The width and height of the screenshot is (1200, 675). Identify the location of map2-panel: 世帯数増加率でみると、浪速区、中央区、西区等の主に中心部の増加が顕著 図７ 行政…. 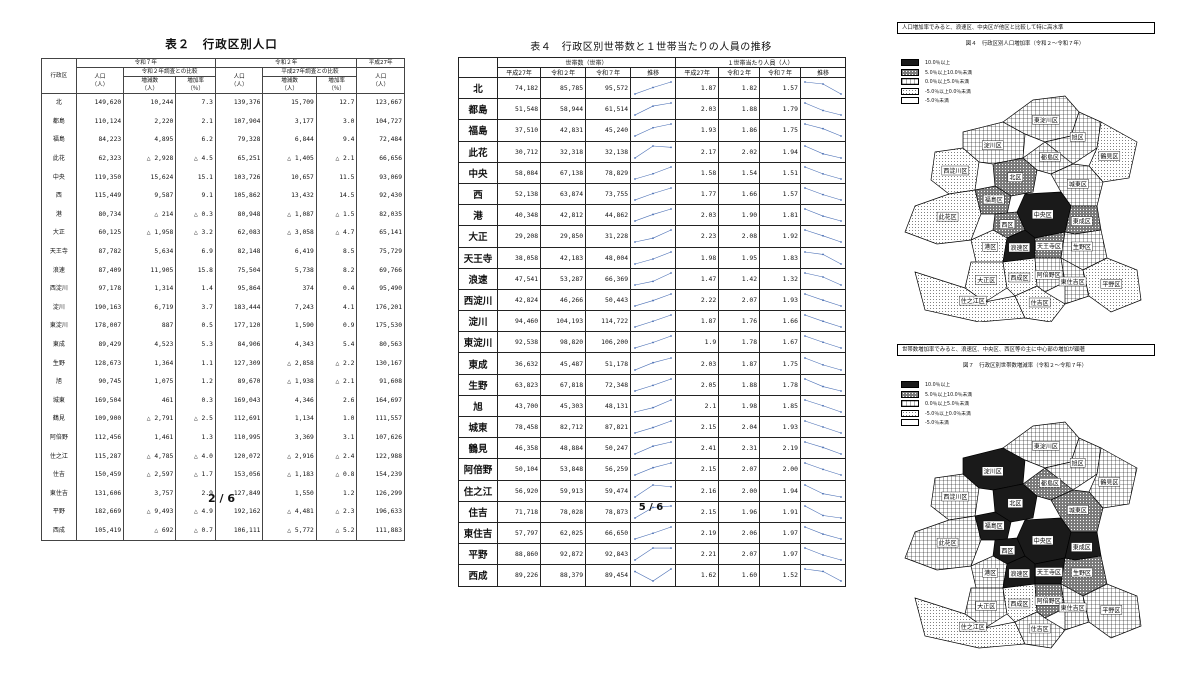
(1025, 500).